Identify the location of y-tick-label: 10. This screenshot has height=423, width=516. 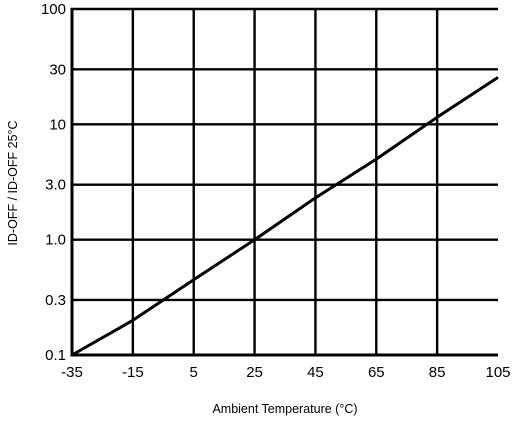
(57, 124).